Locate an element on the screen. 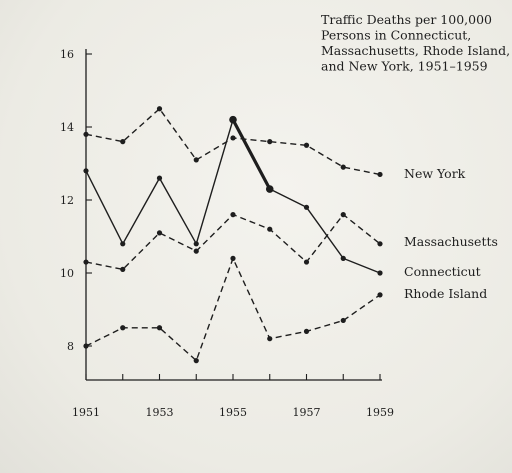 The image size is (512, 473). series-label-rhode-island: Rhode Island is located at coordinates (445, 293).